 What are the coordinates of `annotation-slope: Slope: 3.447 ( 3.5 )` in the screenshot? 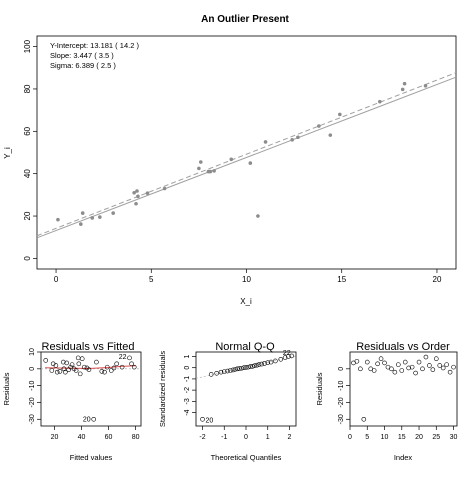 It's located at (82, 55).